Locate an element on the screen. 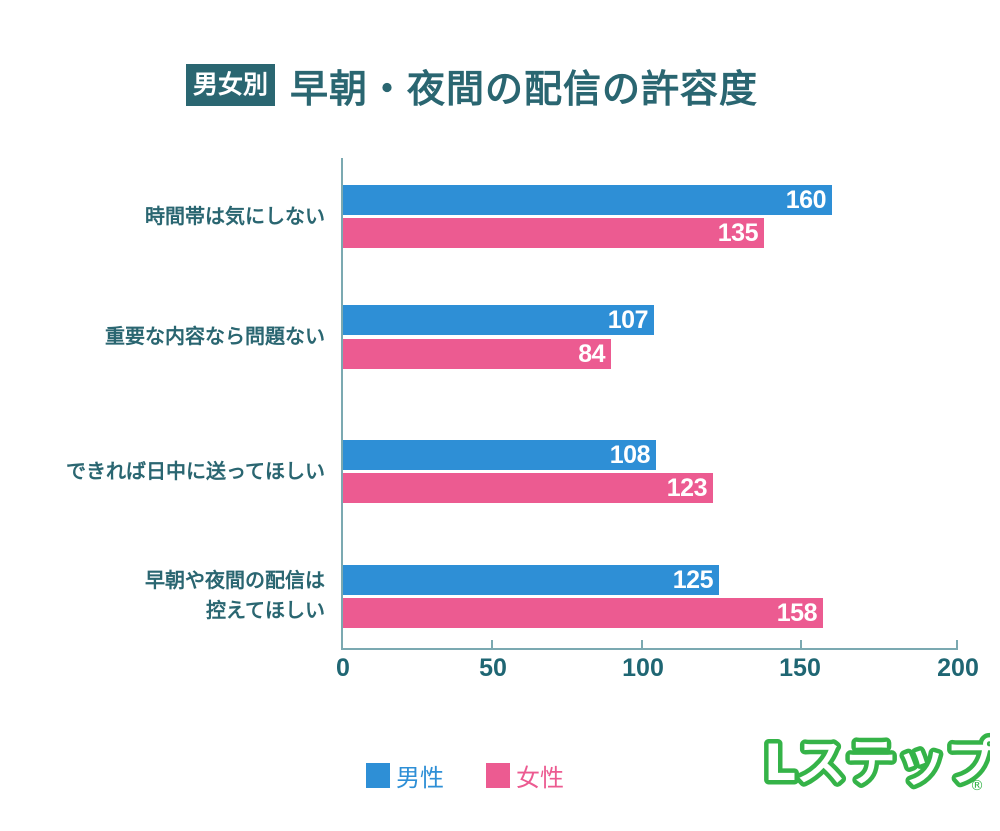  title-badge: 男女別 is located at coordinates (231, 85).